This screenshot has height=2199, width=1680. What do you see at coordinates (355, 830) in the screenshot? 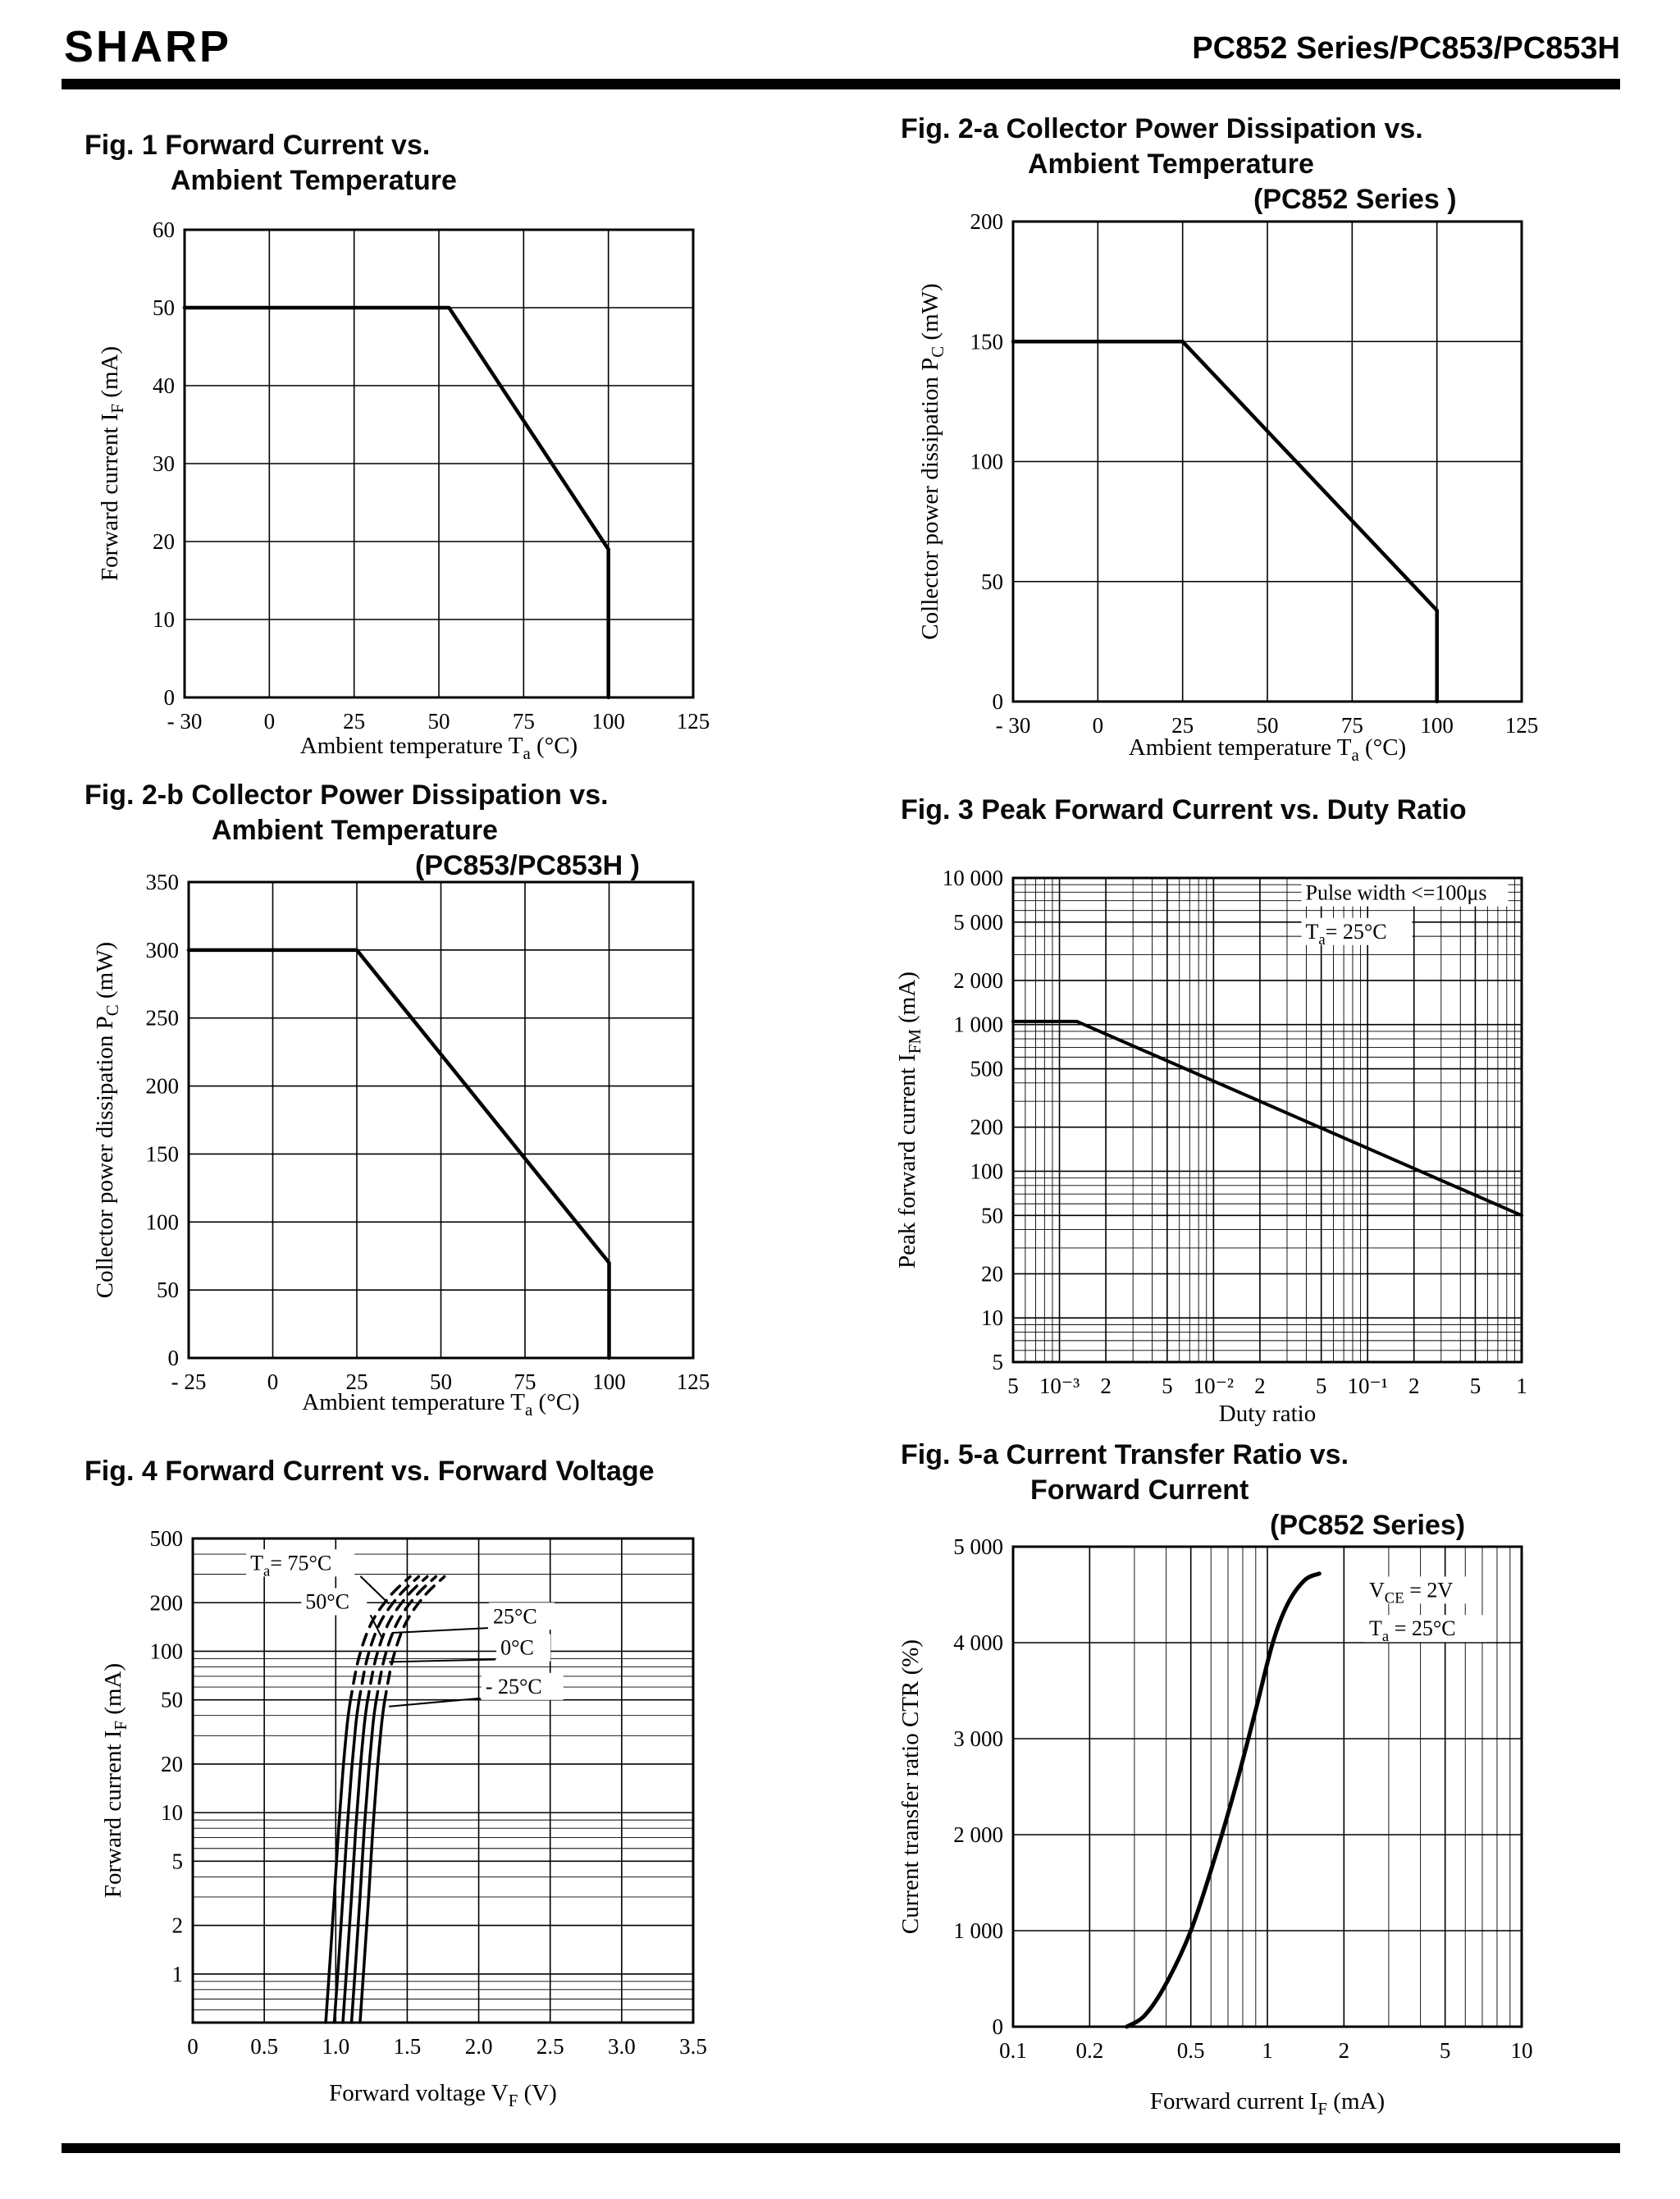
I see `figure-2b-title-line2: Ambient Temperature` at bounding box center [355, 830].